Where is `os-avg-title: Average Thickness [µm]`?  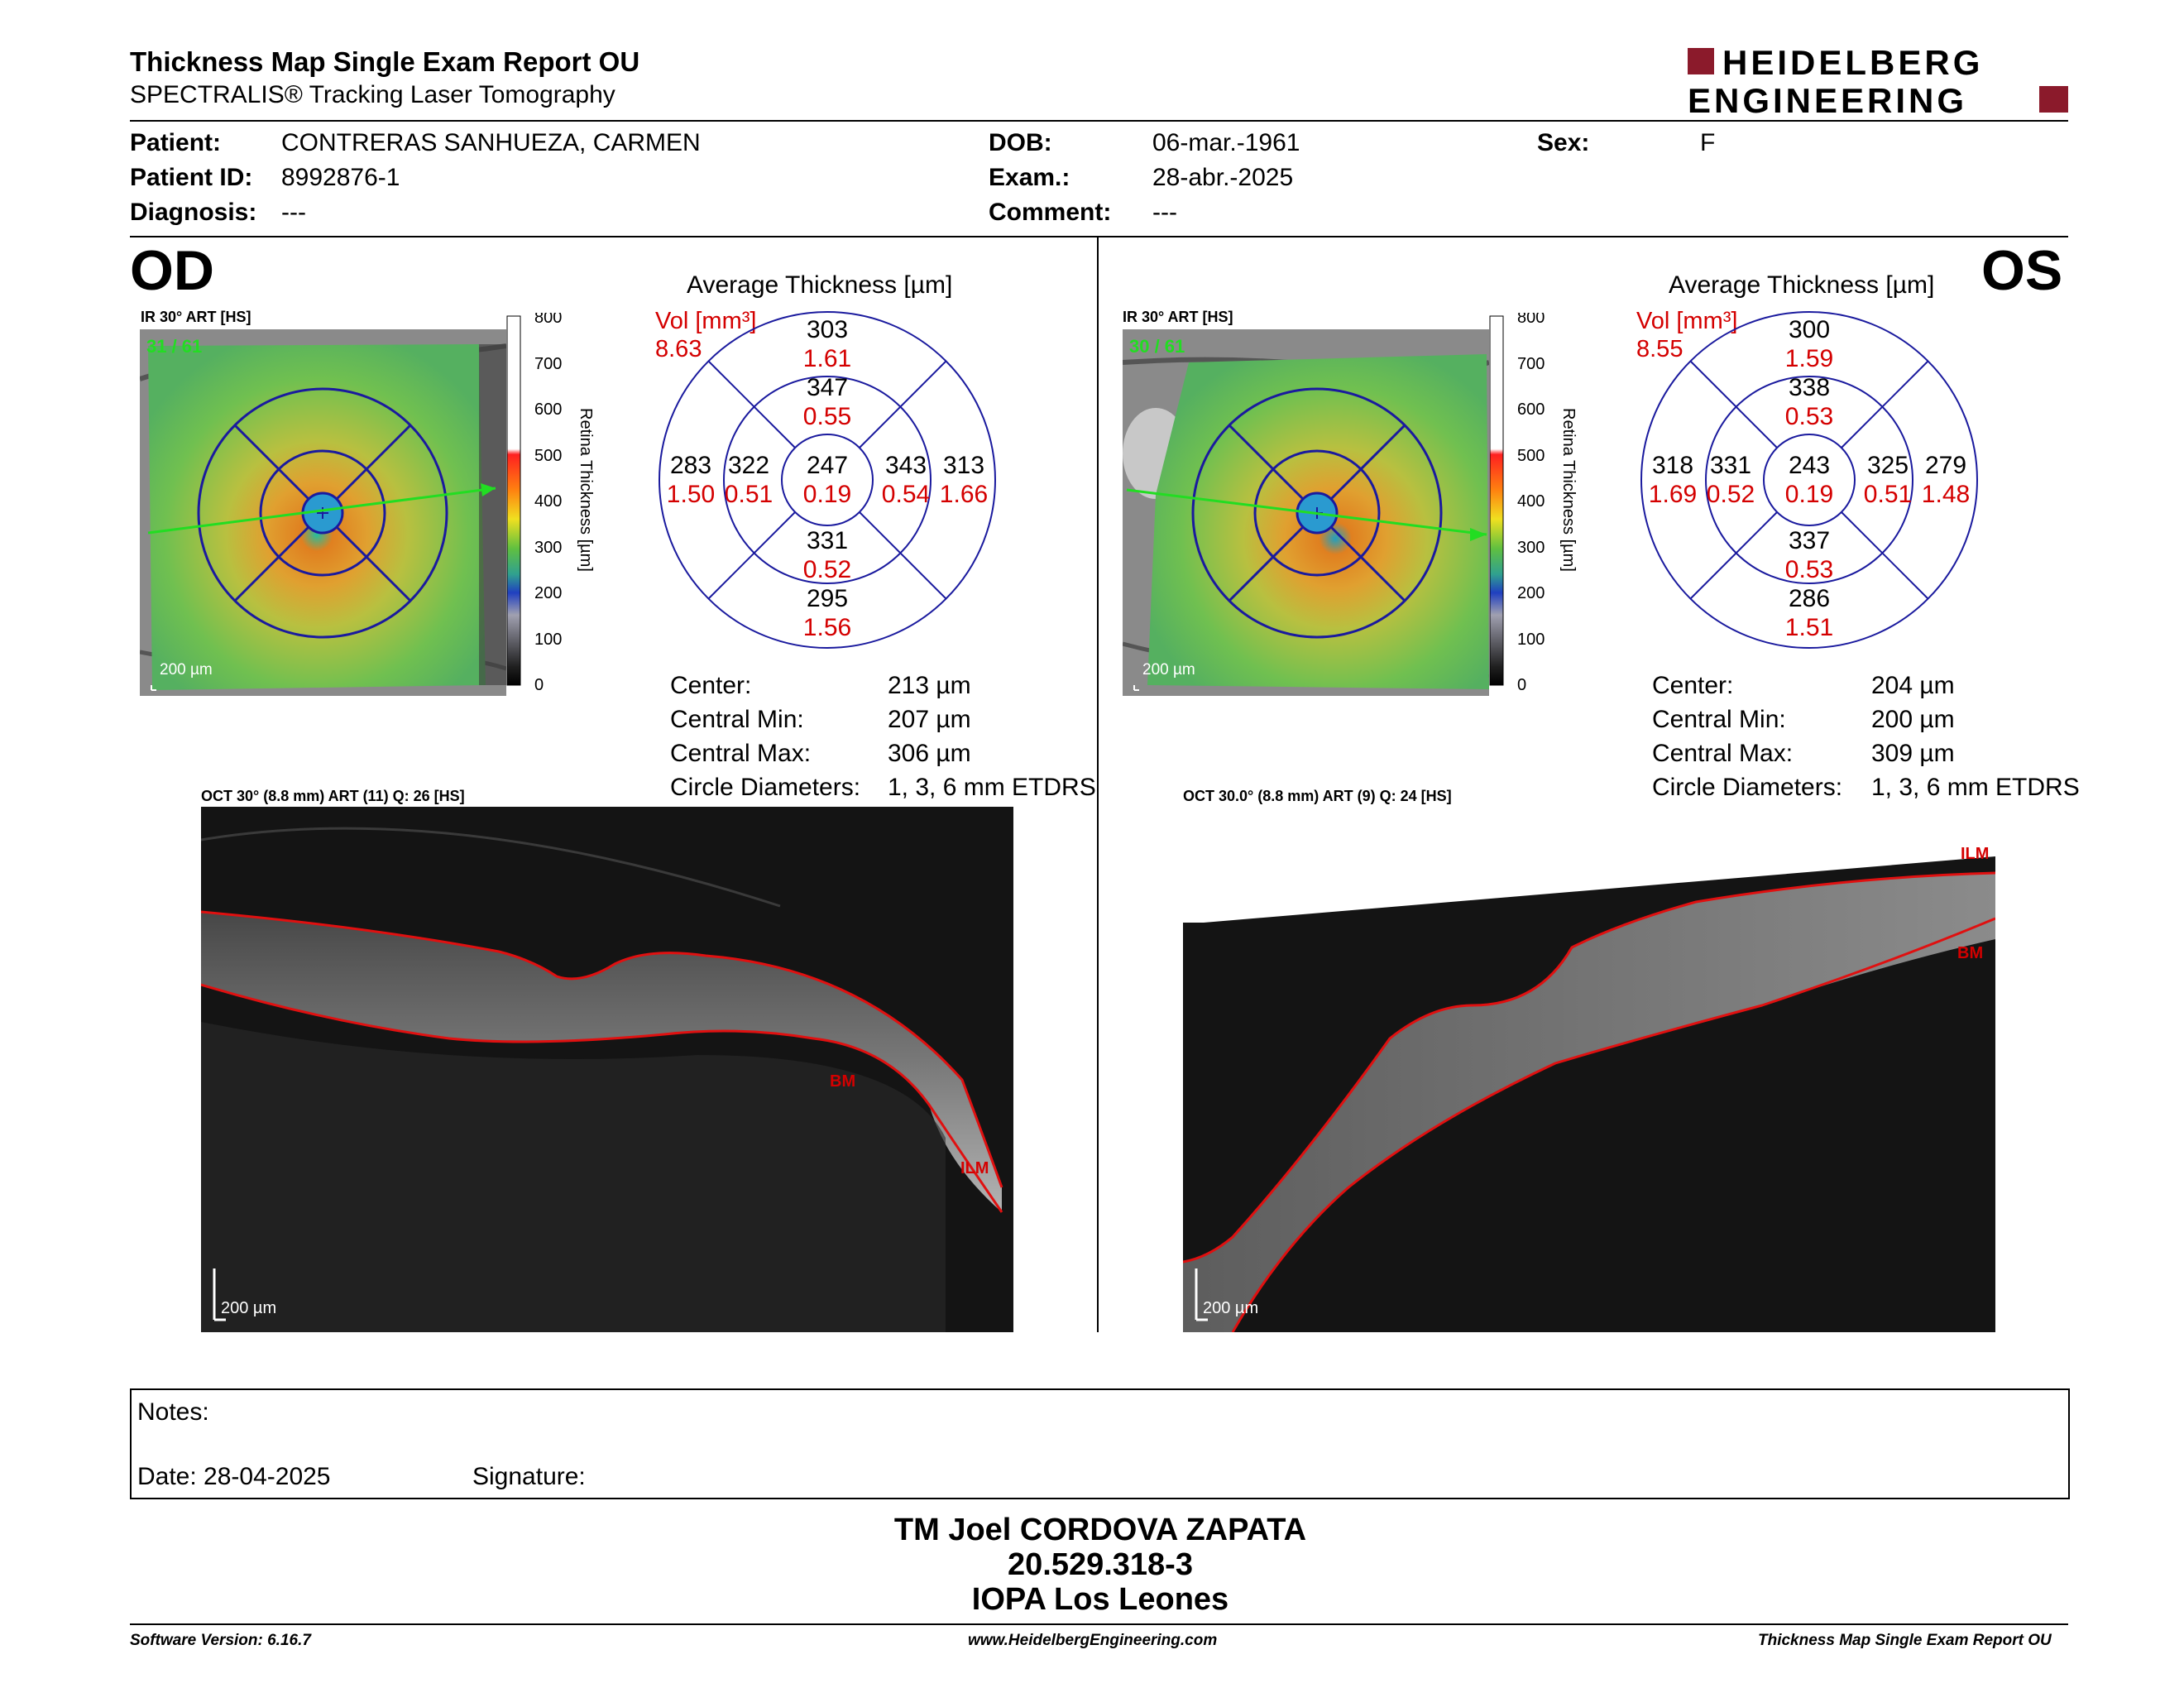 os-avg-title: Average Thickness [µm] is located at coordinates (1802, 285).